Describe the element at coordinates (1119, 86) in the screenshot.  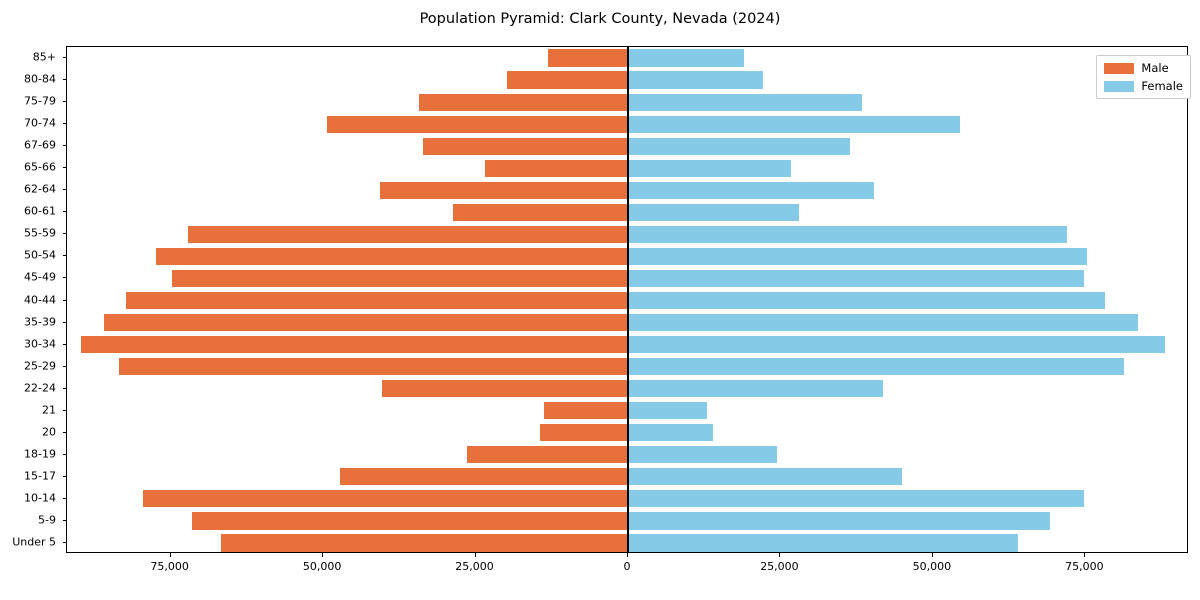
I see `legend-swatch-female` at that location.